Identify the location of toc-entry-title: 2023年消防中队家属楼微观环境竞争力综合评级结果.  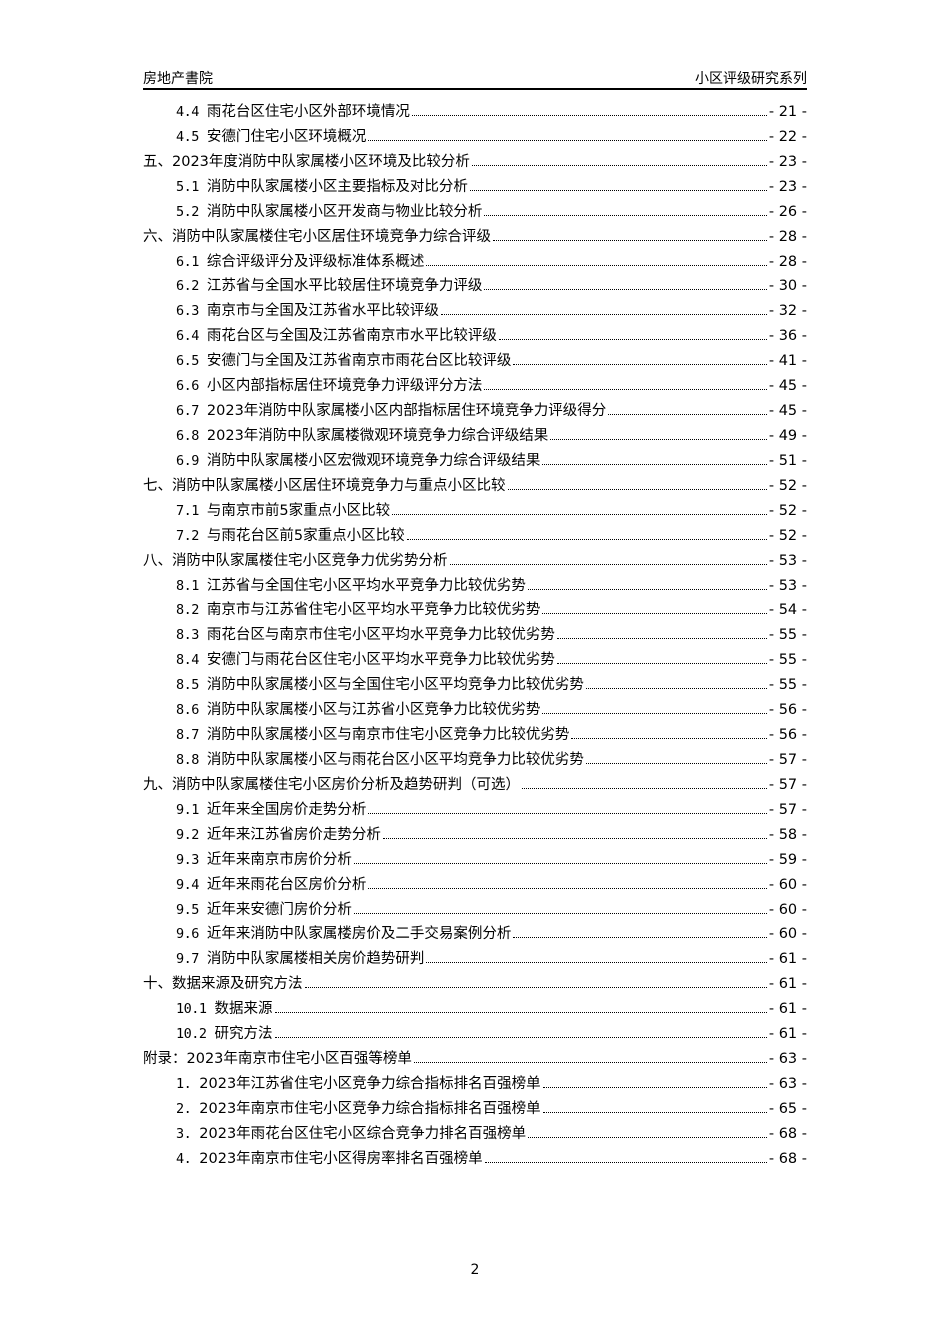
(377, 435).